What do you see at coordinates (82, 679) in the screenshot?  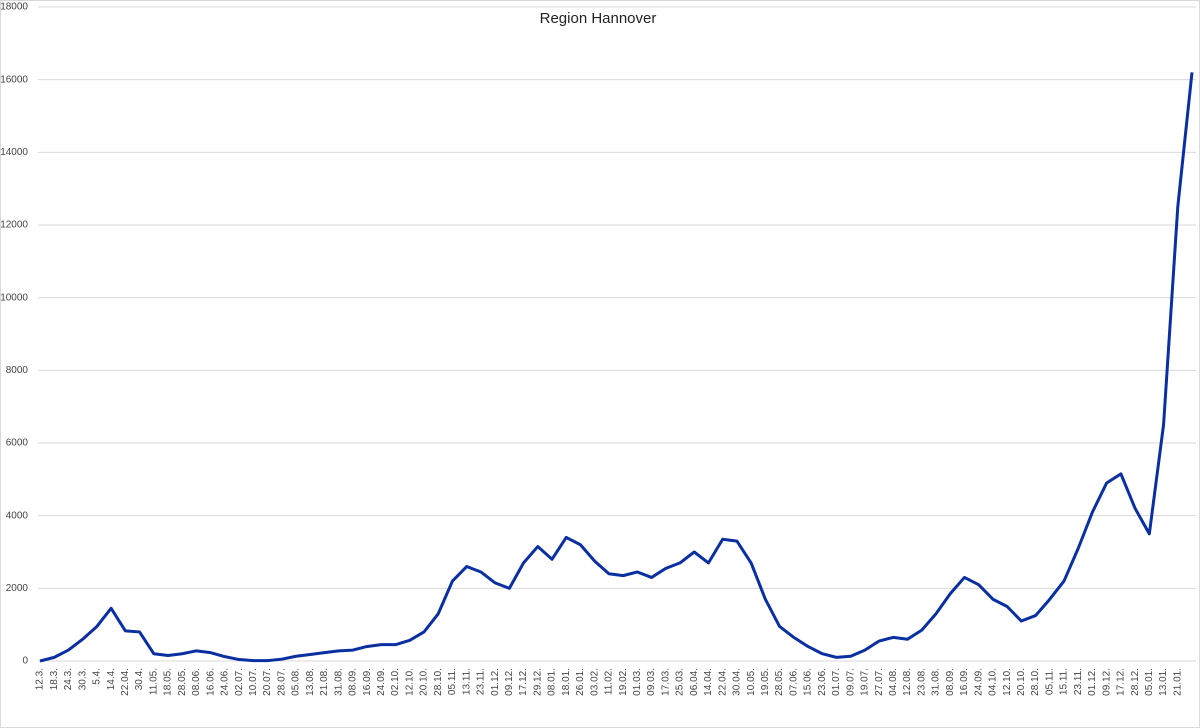 I see `x-tick-label: 30.3.` at bounding box center [82, 679].